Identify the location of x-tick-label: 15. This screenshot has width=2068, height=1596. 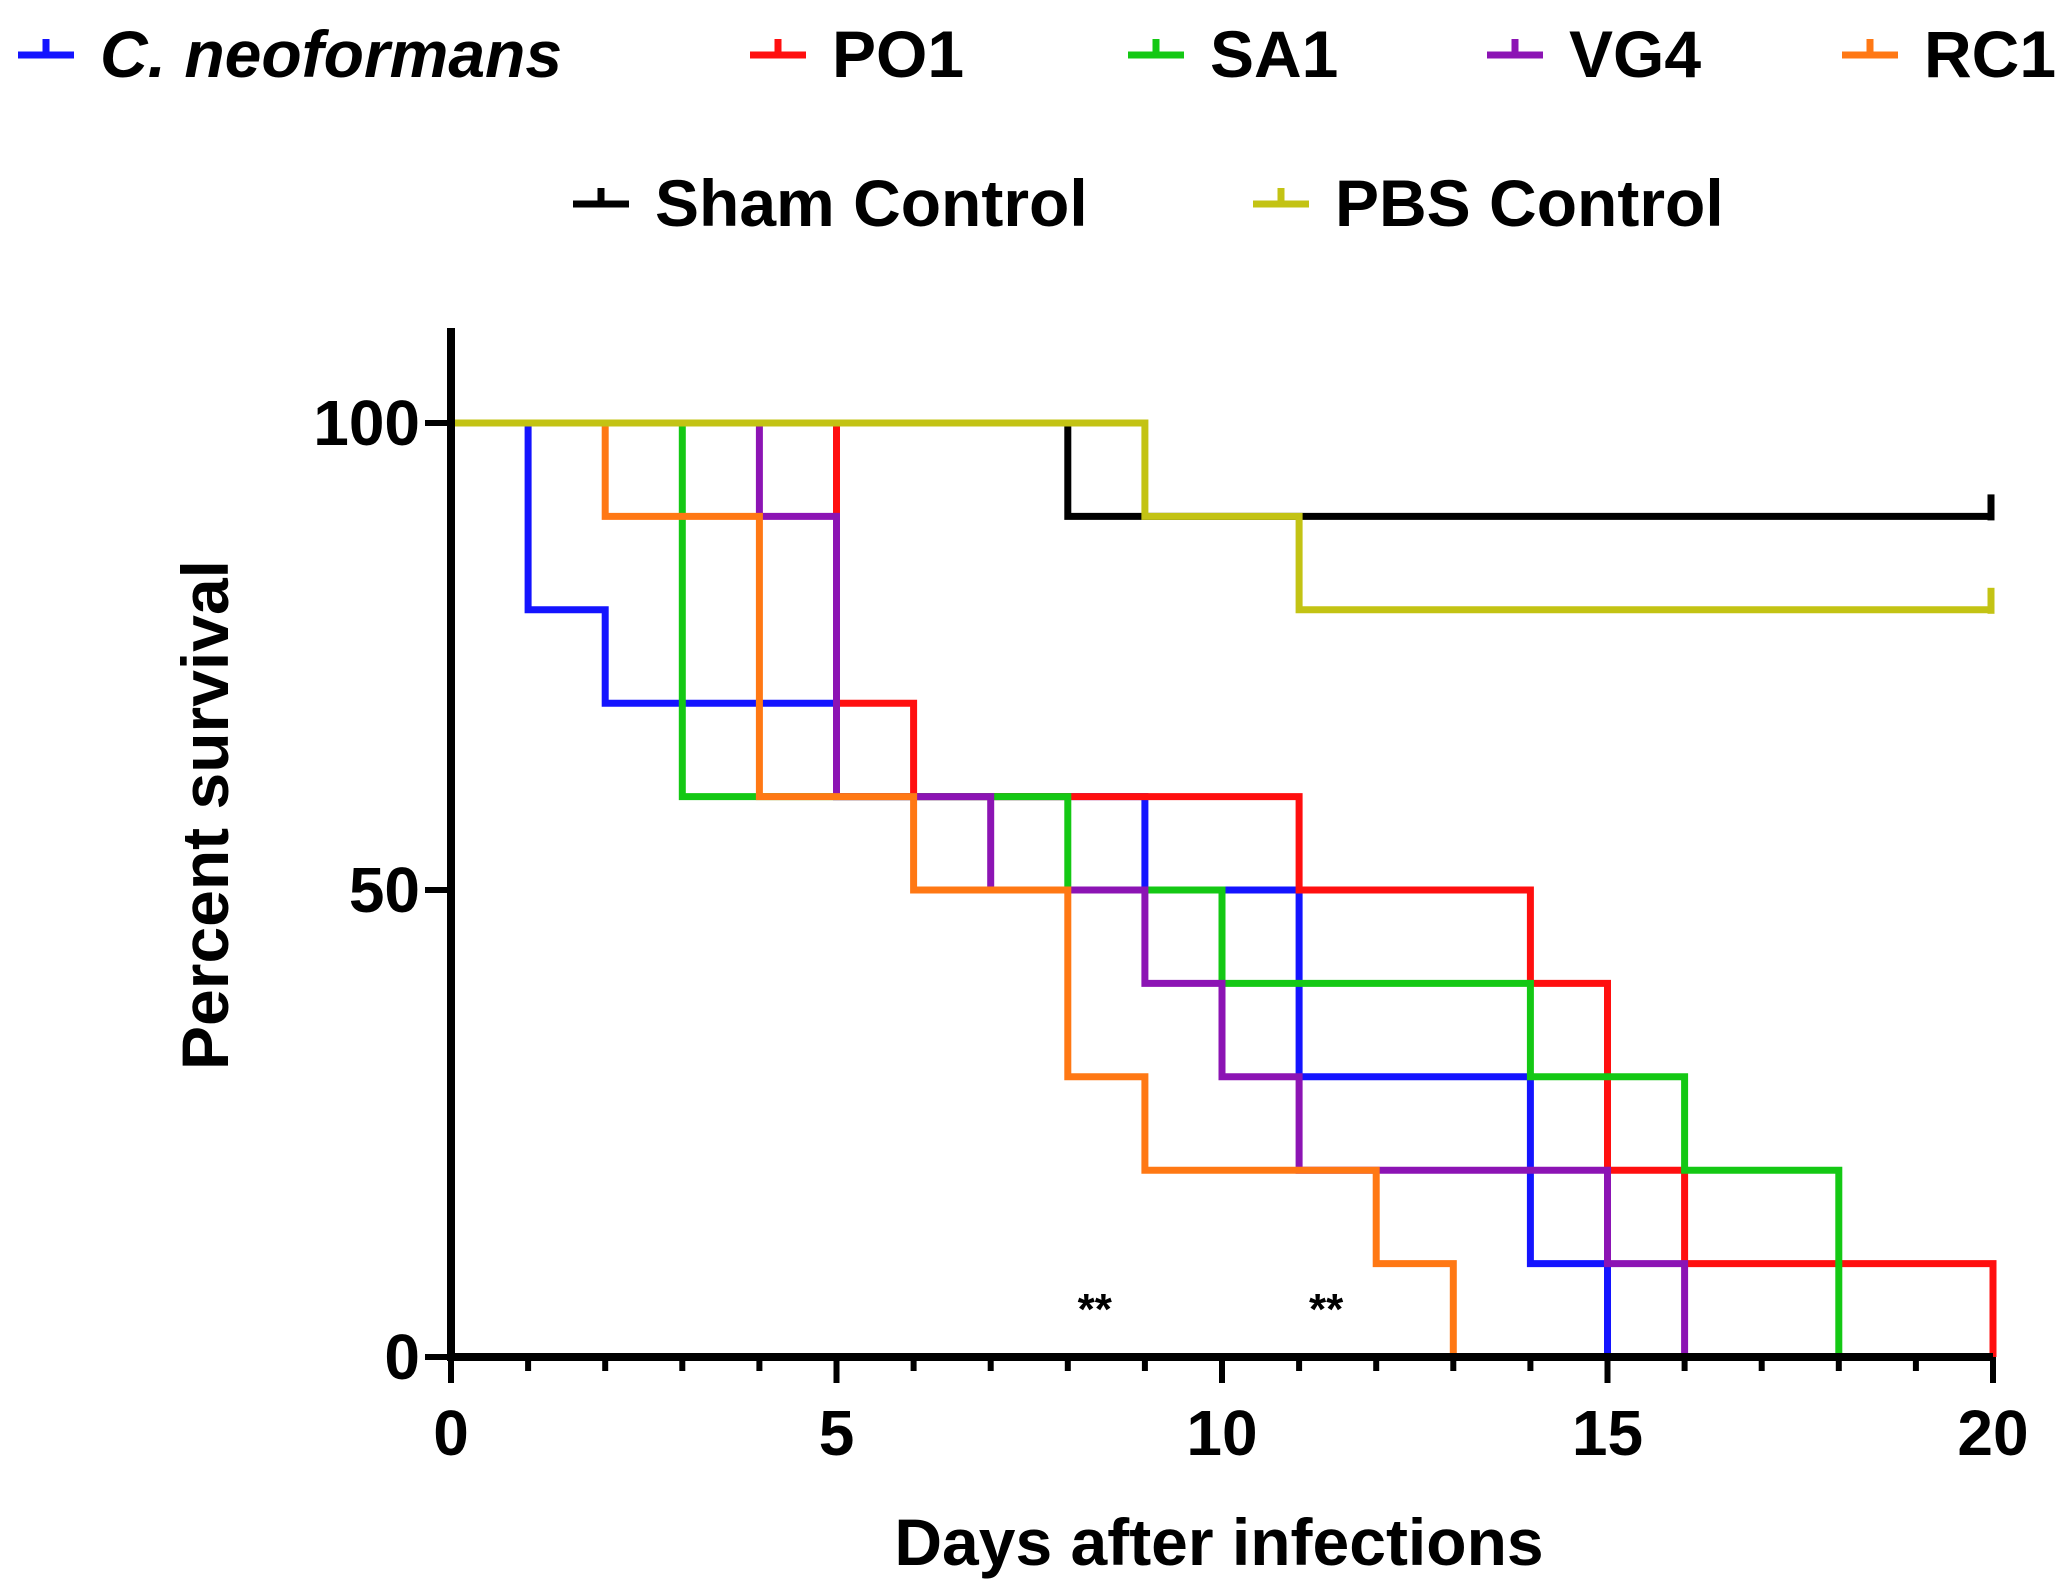
(1607, 1433).